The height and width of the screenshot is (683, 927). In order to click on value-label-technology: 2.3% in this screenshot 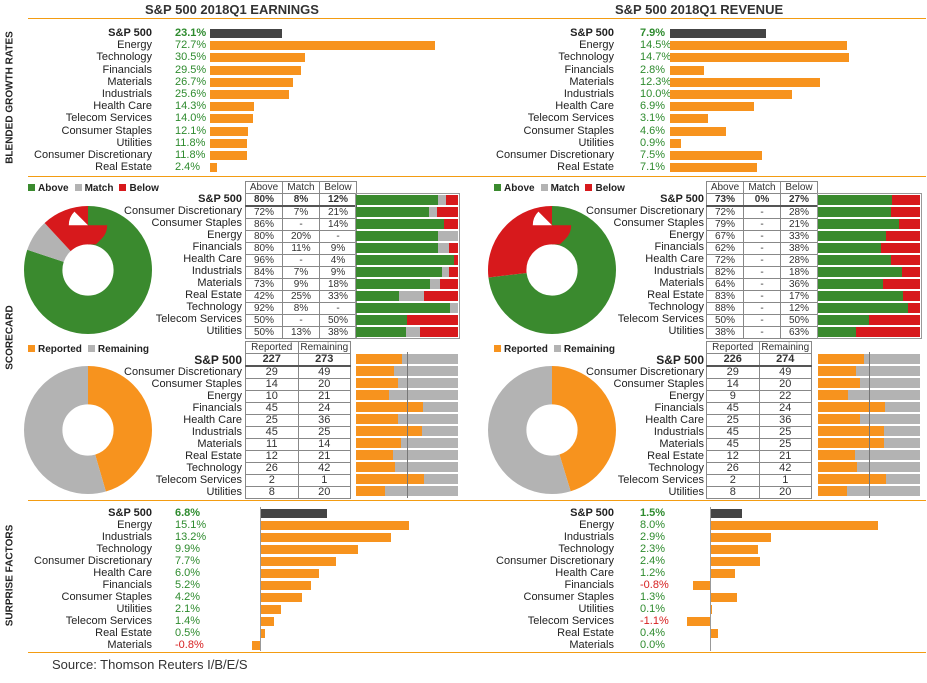, I will do `click(653, 549)`.